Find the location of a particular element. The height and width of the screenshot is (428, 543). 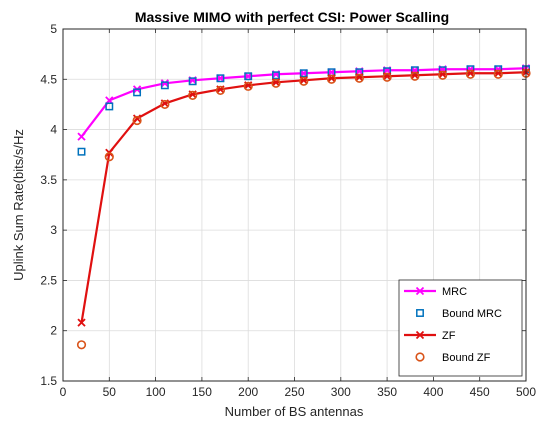

legend-label-bound-zf: Bound ZF is located at coordinates (466, 358).